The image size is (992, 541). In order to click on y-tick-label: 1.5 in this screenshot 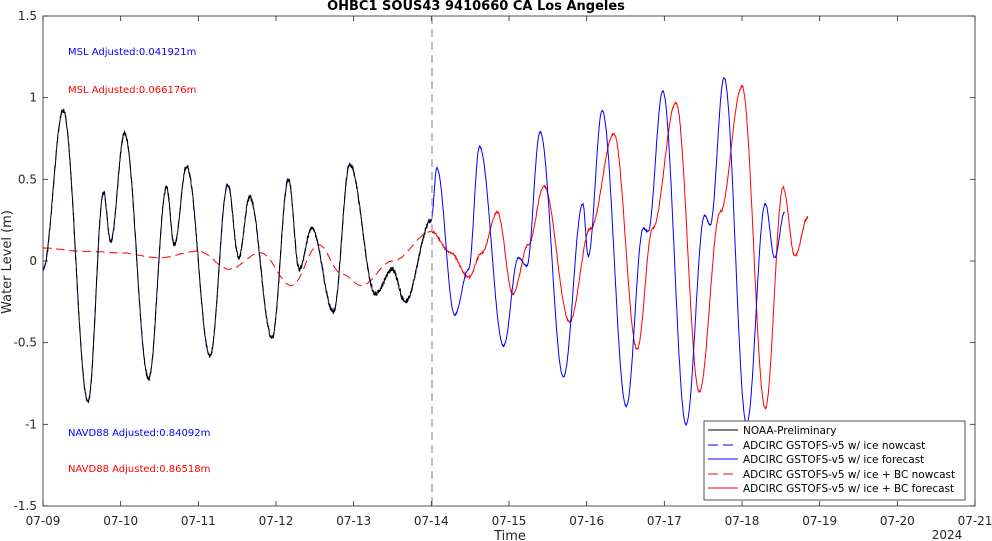, I will do `click(27, 16)`.